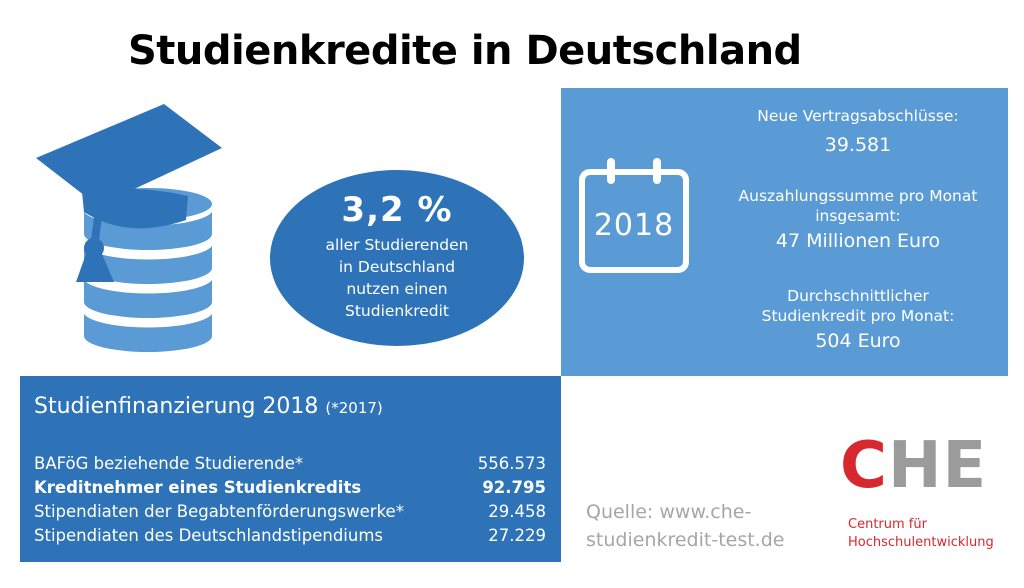 The height and width of the screenshot is (588, 1024). Describe the element at coordinates (397, 210) in the screenshot. I see `usage-percent: 3,2 %` at that location.